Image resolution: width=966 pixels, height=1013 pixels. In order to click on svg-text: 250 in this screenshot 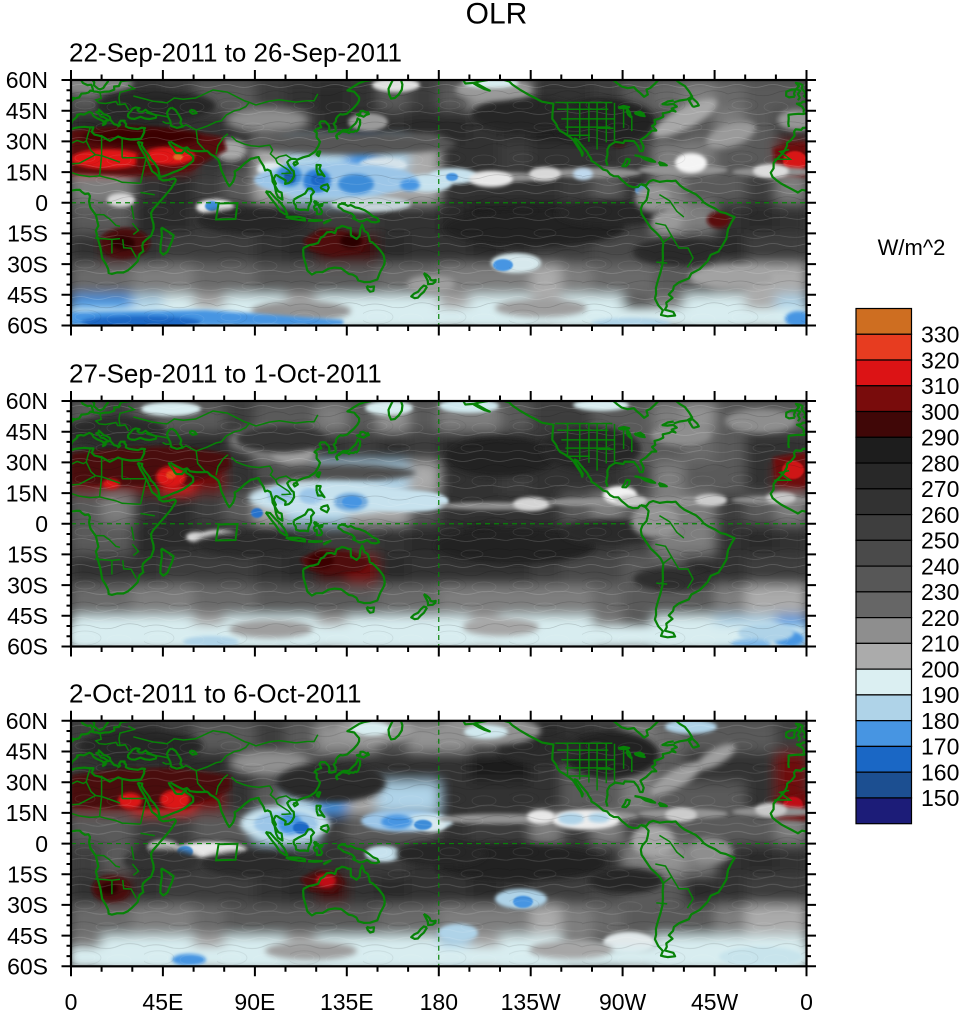, I will do `click(940, 541)`.